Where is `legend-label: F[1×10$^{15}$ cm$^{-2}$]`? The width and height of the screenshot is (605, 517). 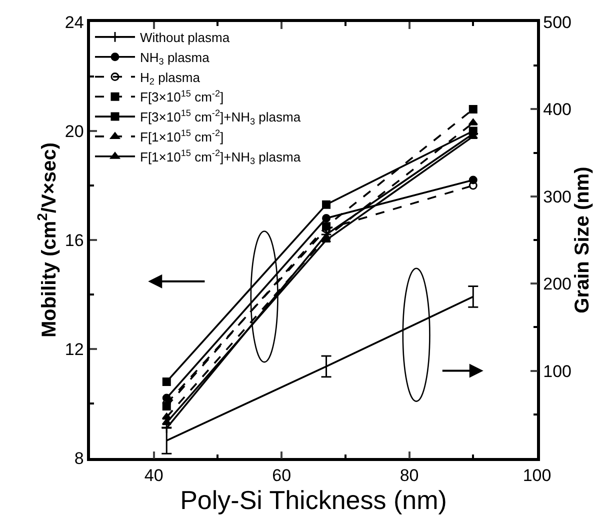 legend-label: F[1×10$^{15}$ cm$^{-2}$] is located at coordinates (182, 136).